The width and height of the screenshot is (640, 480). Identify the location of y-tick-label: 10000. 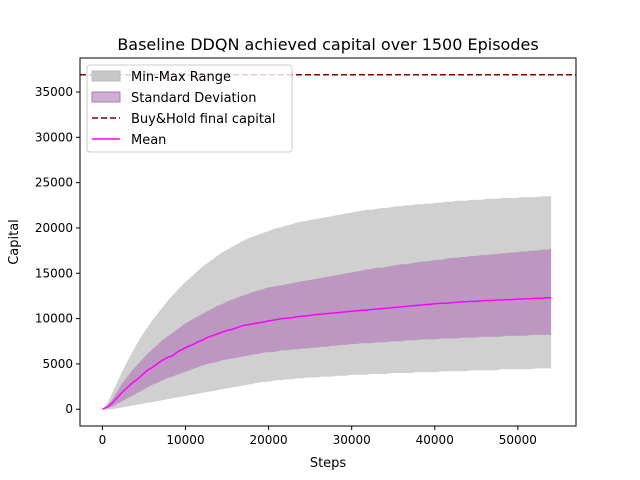
(54, 319).